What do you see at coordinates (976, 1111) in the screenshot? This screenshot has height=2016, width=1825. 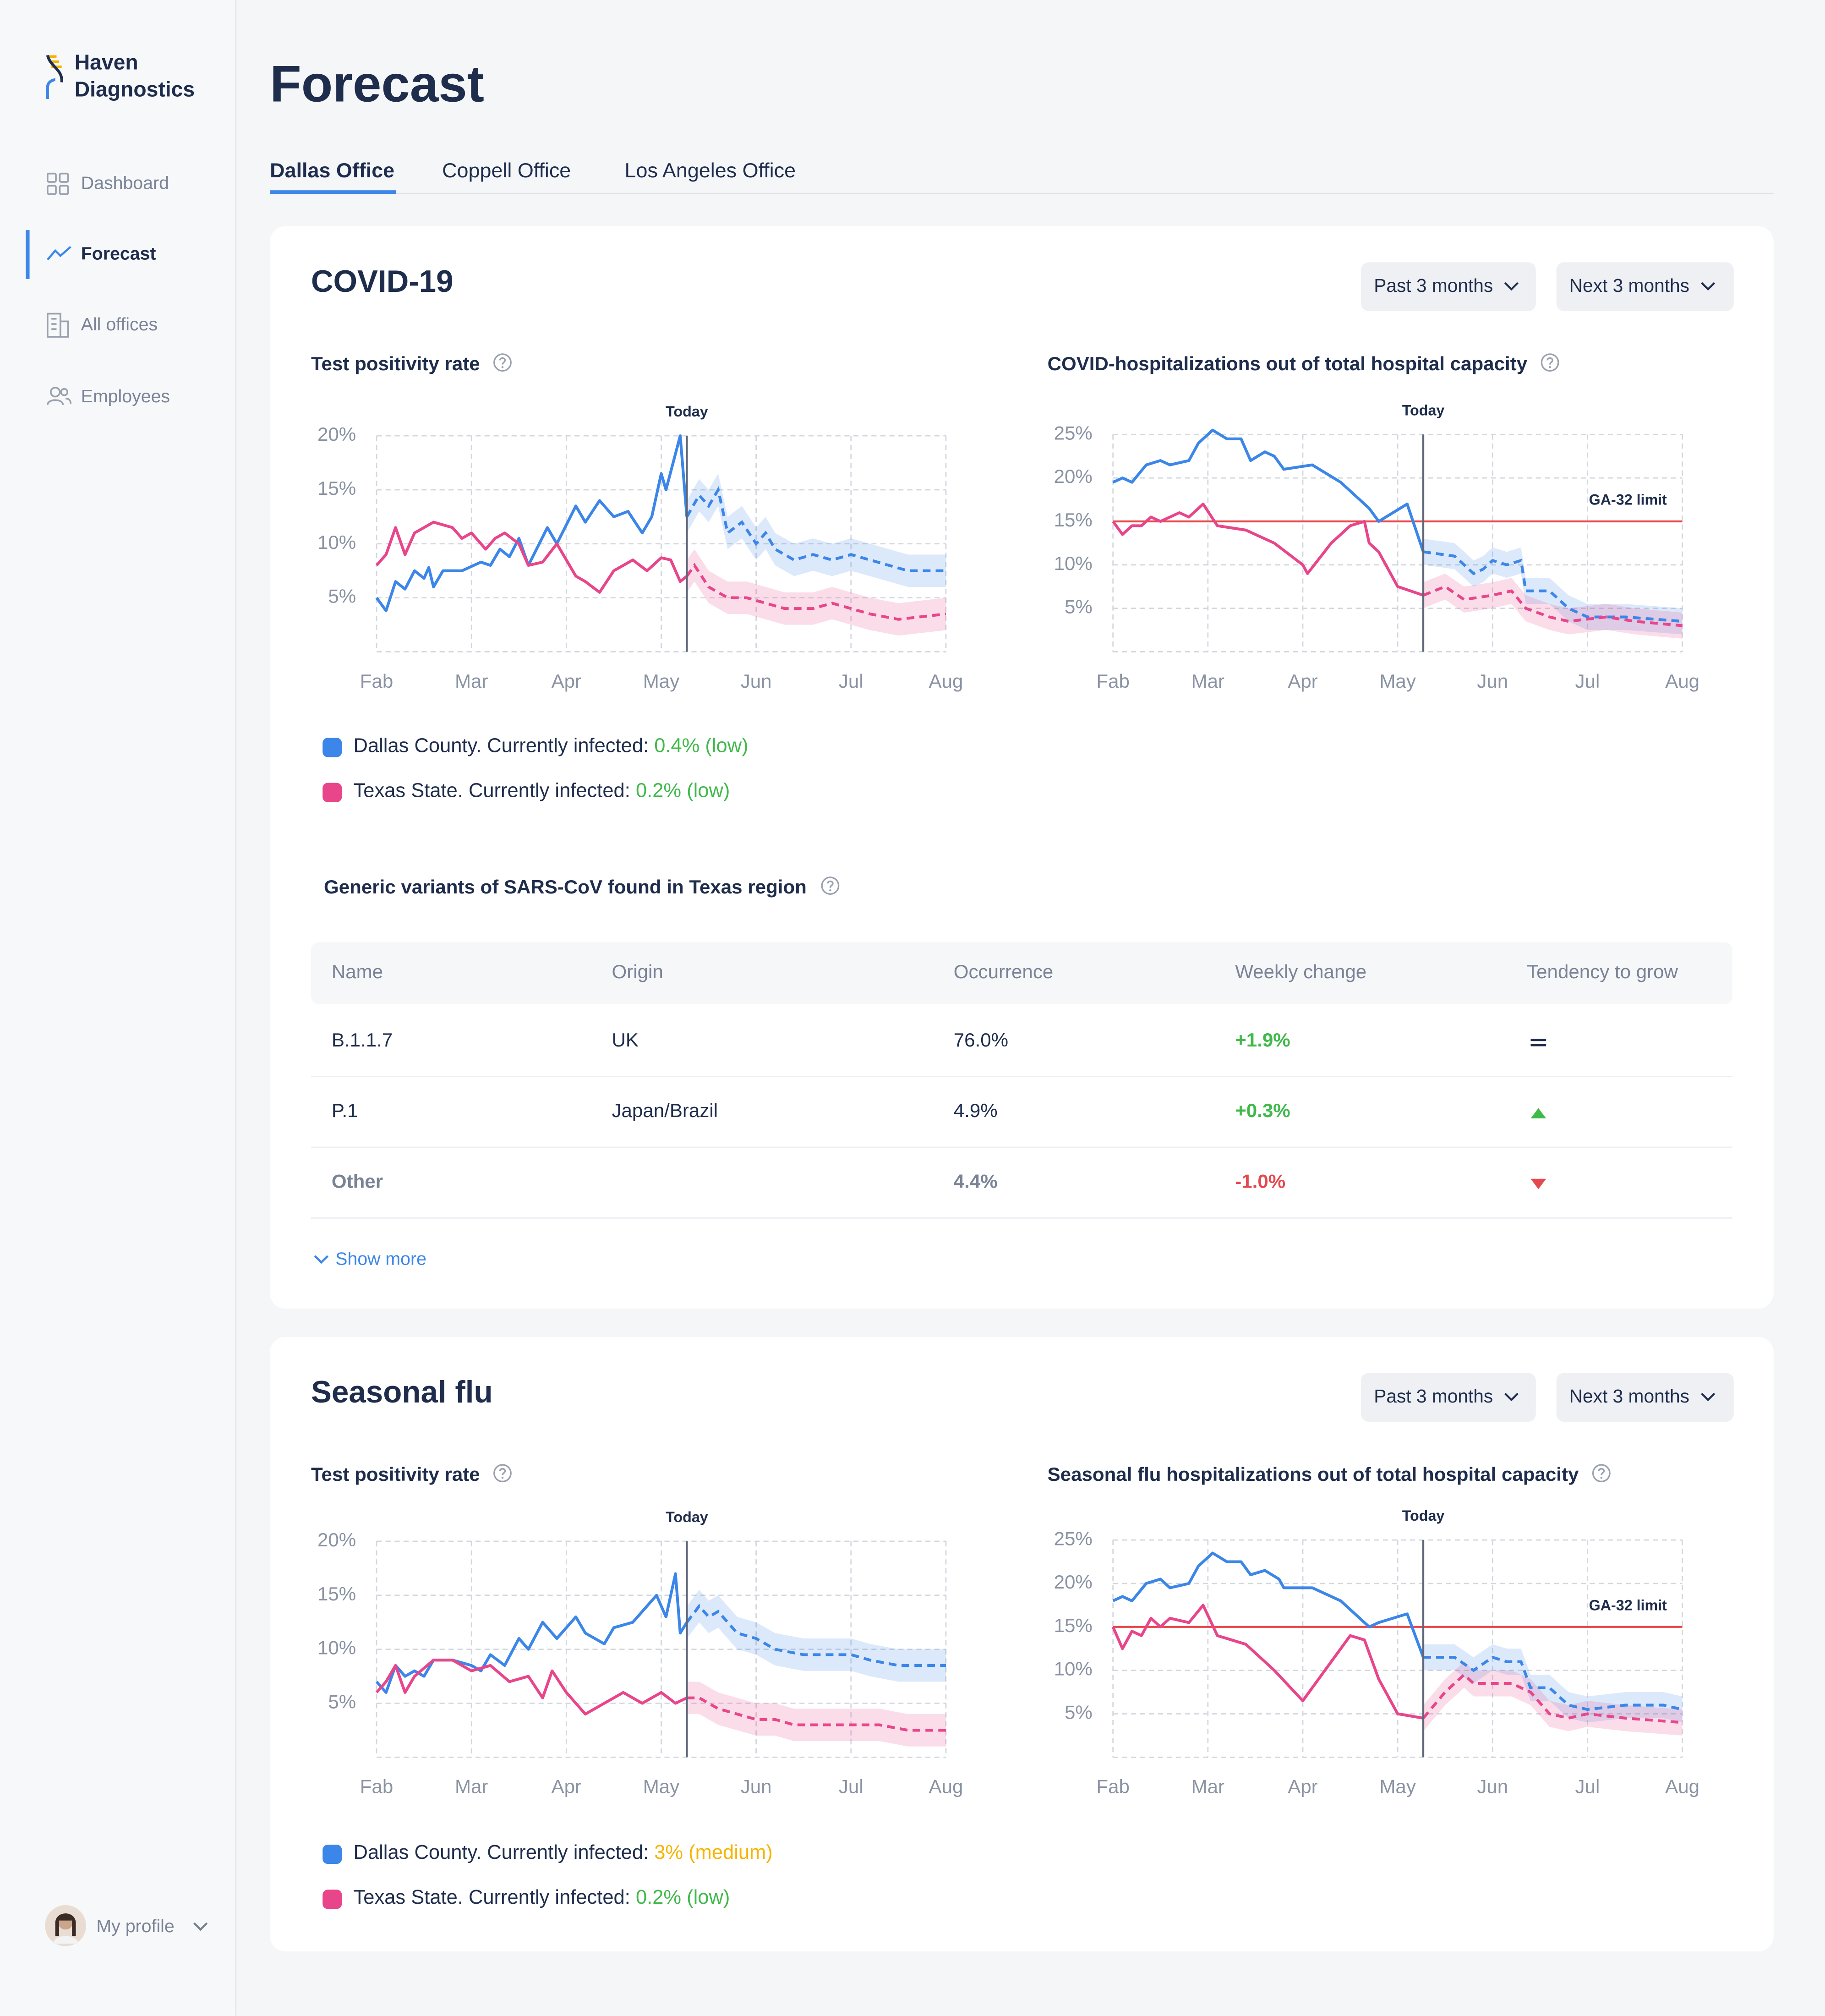 I see `table-cell: 4.9%` at bounding box center [976, 1111].